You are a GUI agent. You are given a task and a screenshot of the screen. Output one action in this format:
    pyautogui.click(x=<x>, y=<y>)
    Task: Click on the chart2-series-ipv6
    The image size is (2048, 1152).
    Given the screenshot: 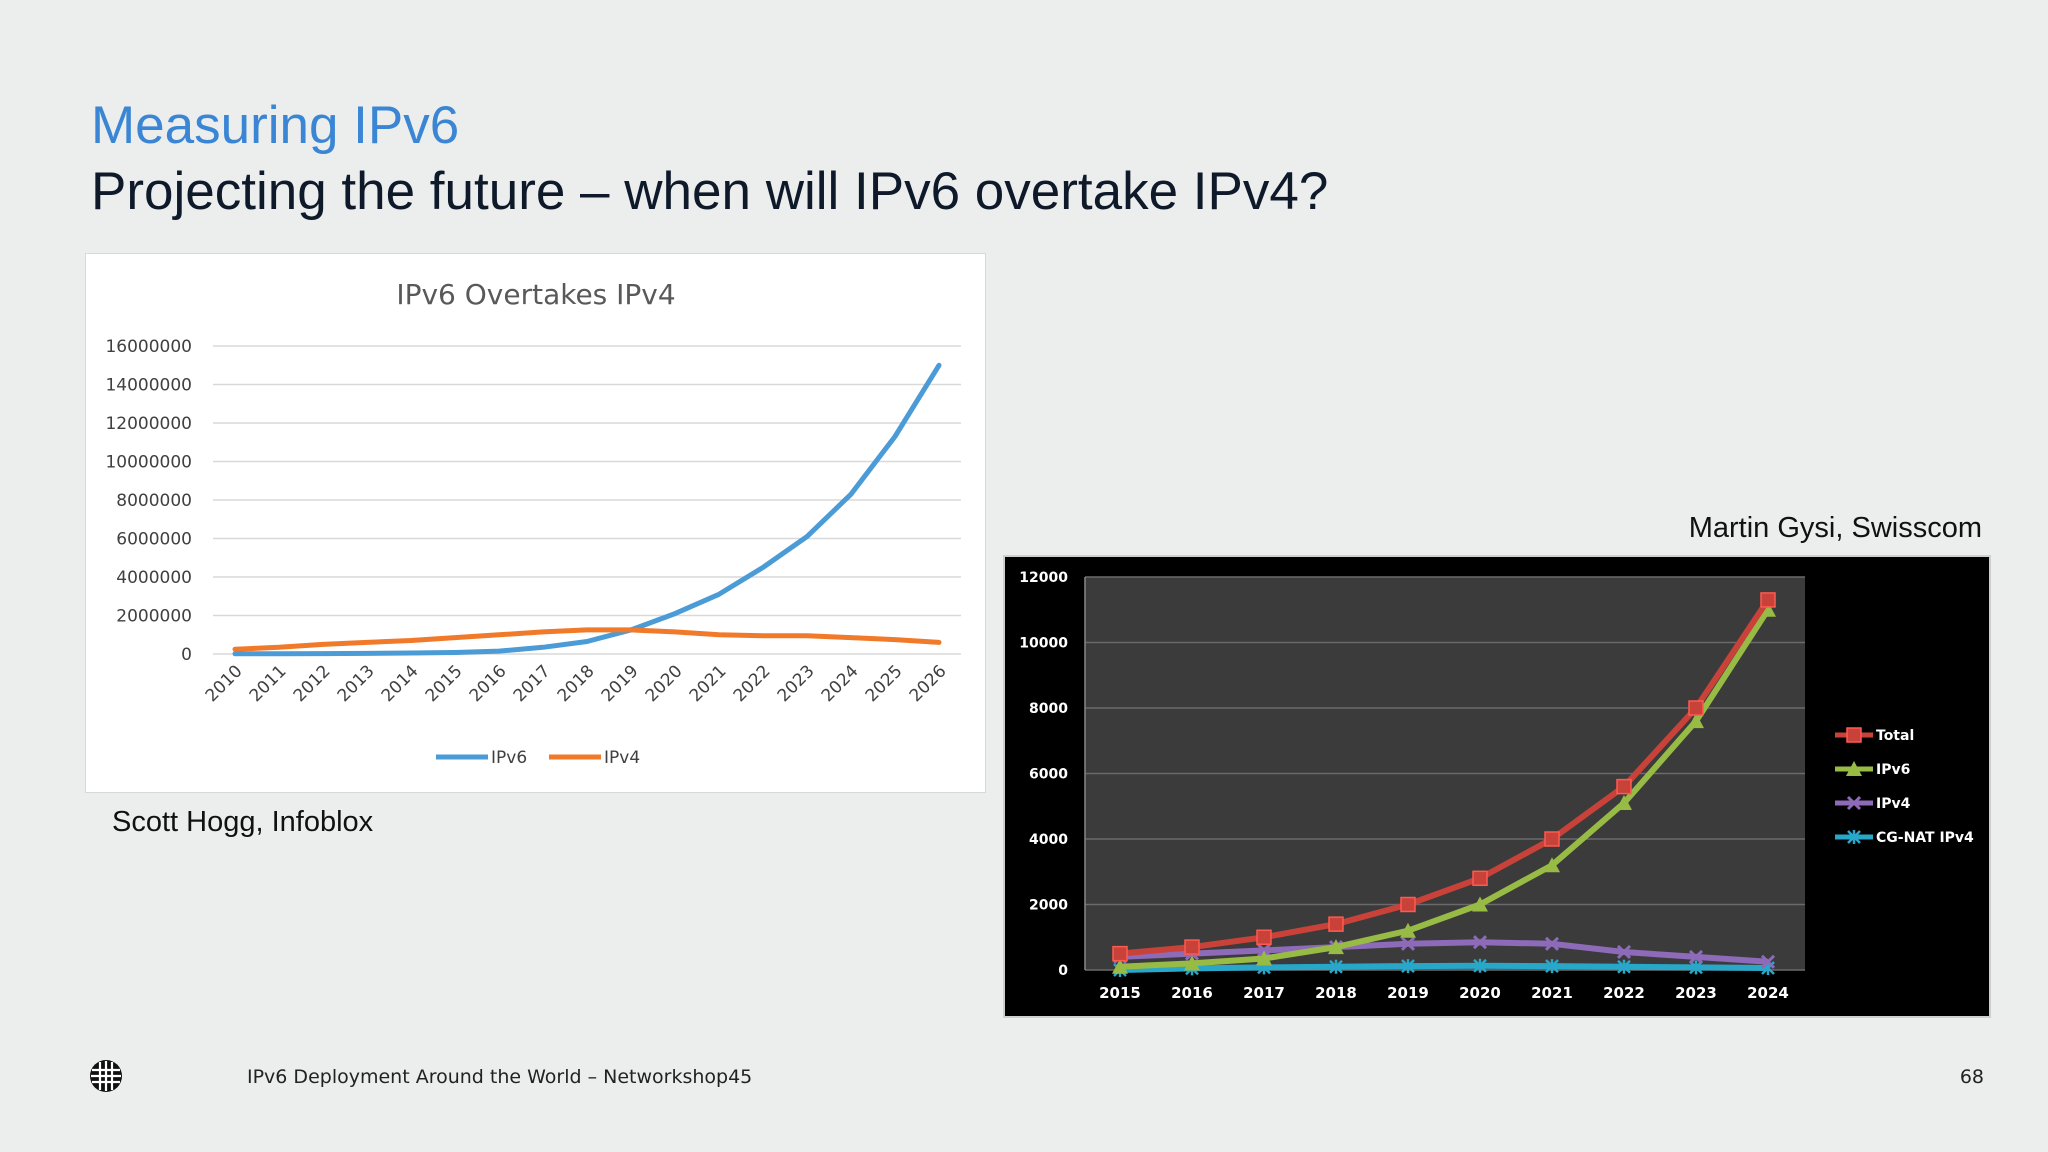 What is the action you would take?
    pyautogui.click(x=1444, y=787)
    